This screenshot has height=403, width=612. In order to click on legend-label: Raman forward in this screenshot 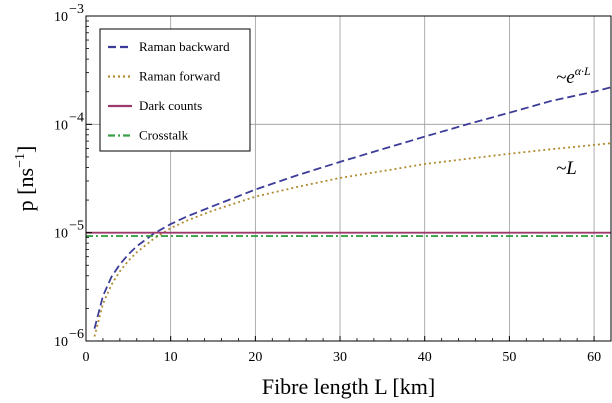, I will do `click(180, 76)`.